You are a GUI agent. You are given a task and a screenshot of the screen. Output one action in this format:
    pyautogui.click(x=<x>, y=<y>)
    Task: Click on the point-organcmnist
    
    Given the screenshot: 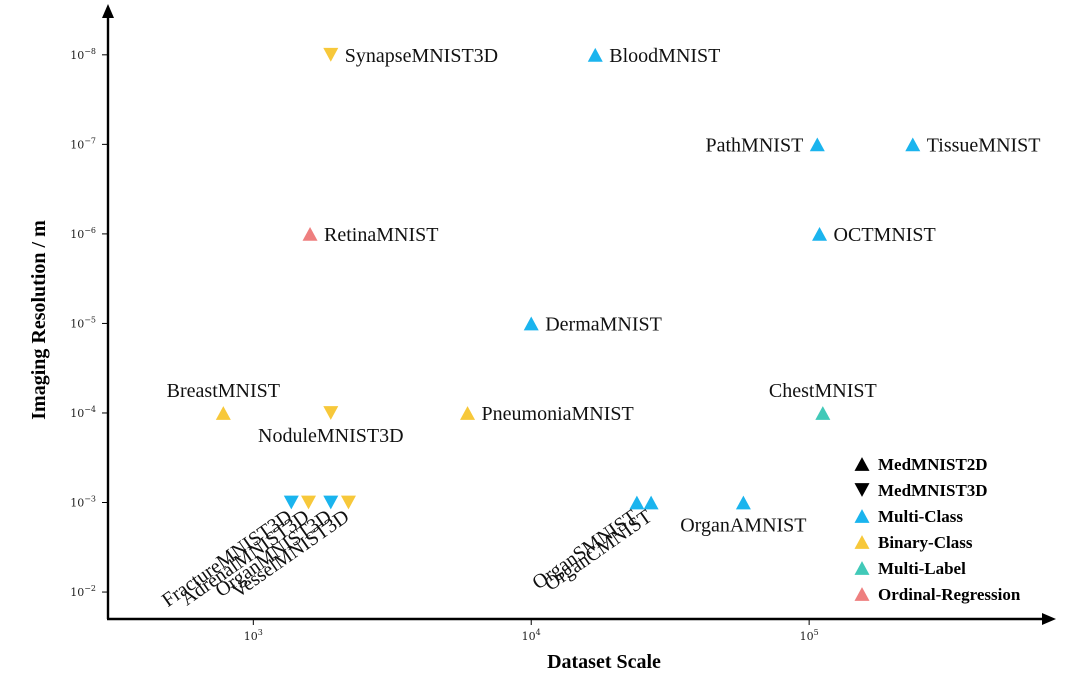 What is the action you would take?
    pyautogui.click(x=651, y=502)
    